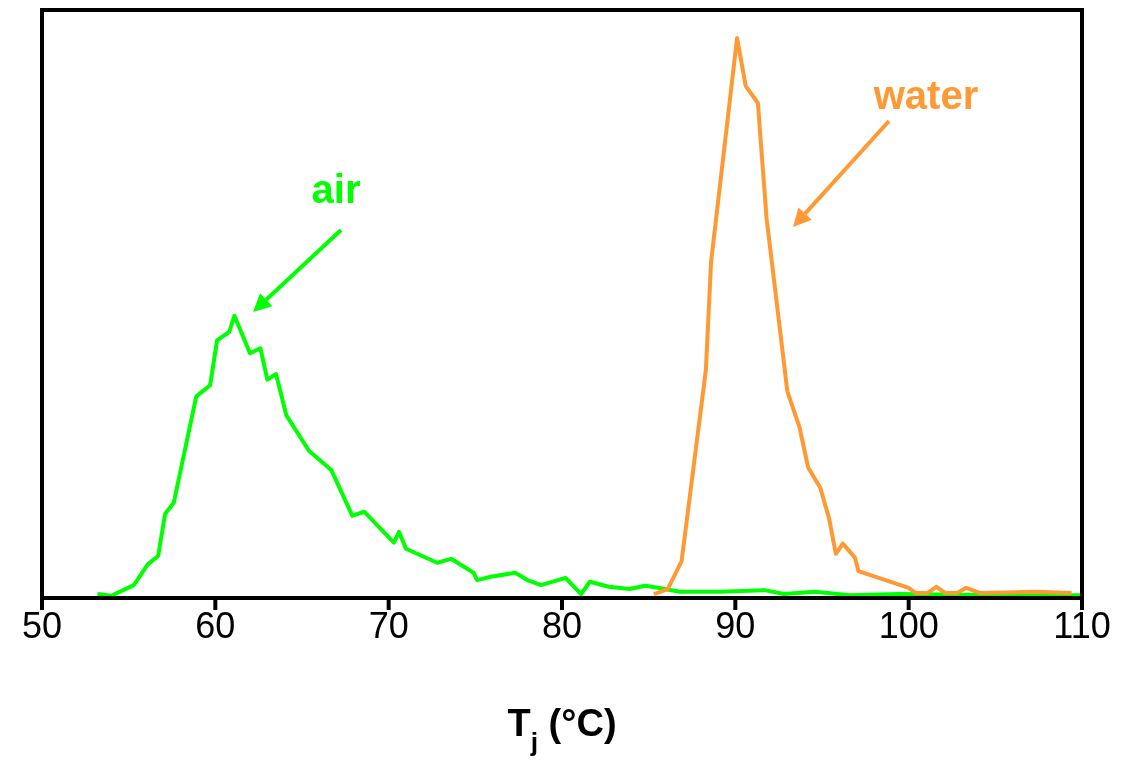  Describe the element at coordinates (388, 625) in the screenshot. I see `x-tick-label: 70` at that location.